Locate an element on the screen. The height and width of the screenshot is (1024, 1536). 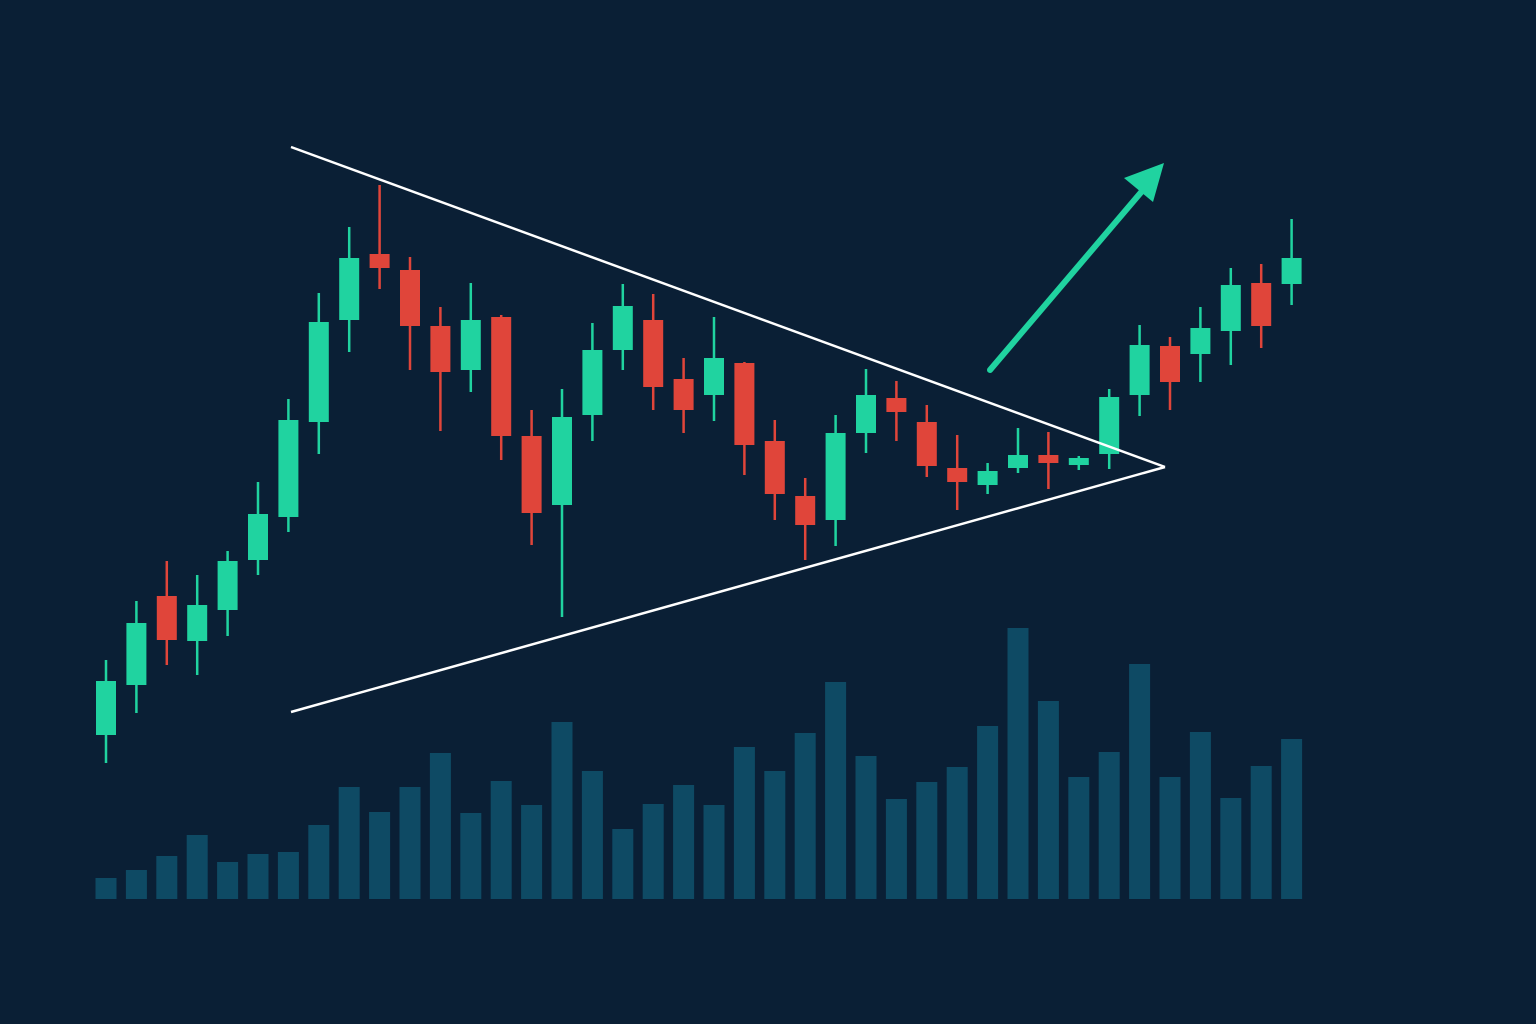
breakout-arrow-shaft is located at coordinates (1066, 280).